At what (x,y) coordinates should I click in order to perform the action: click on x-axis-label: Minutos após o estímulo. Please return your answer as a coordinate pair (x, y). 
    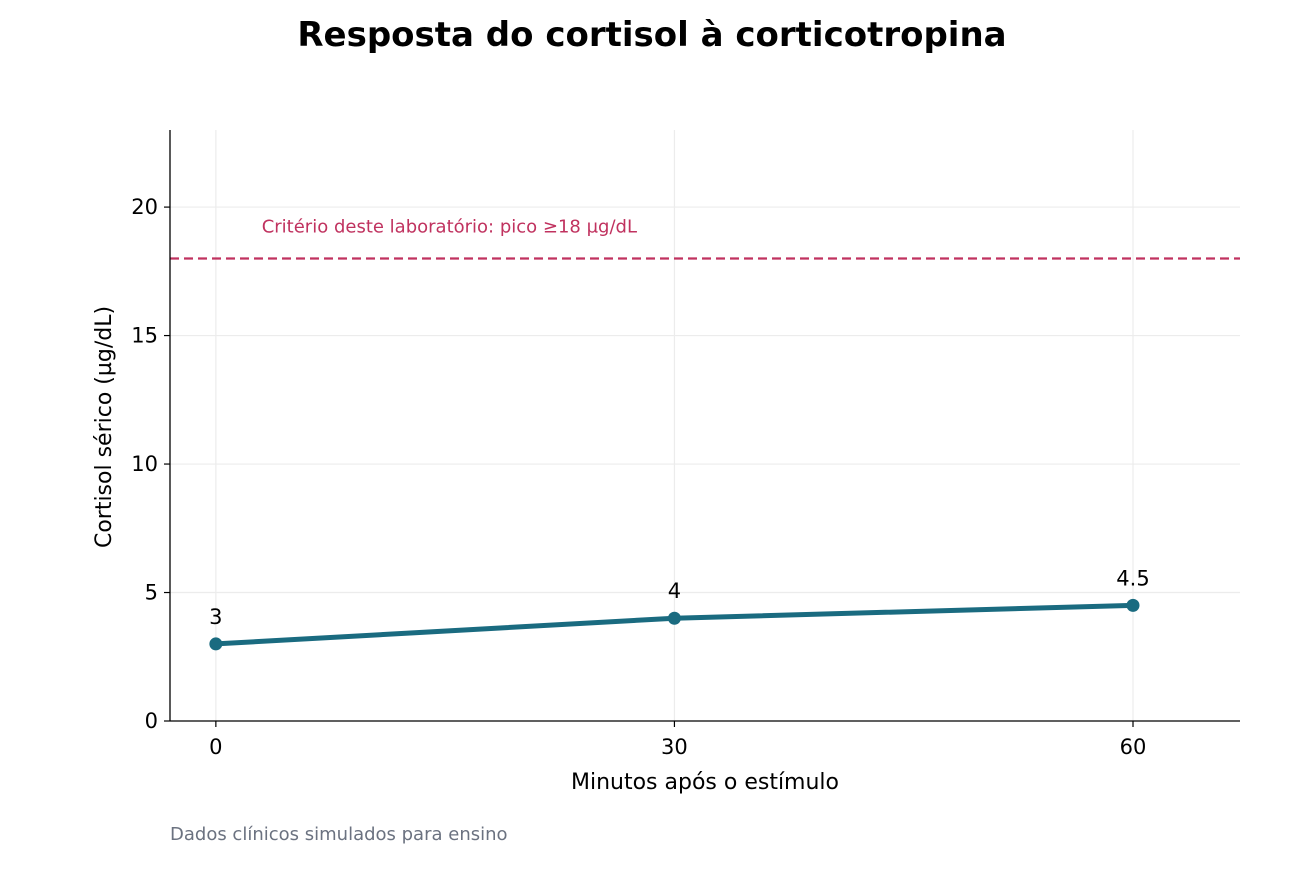
    Looking at the image, I should click on (705, 782).